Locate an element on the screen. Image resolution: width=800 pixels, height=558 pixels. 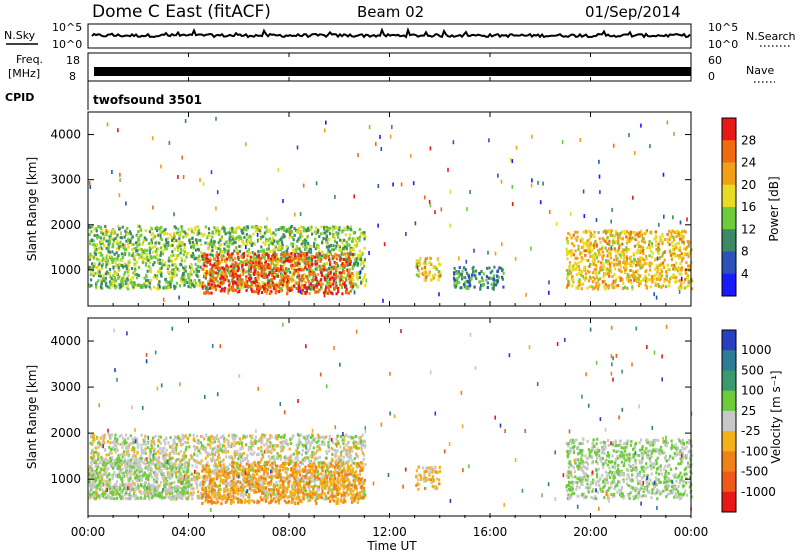
power-colorbar-label: Power [dB] is located at coordinates (774, 208).